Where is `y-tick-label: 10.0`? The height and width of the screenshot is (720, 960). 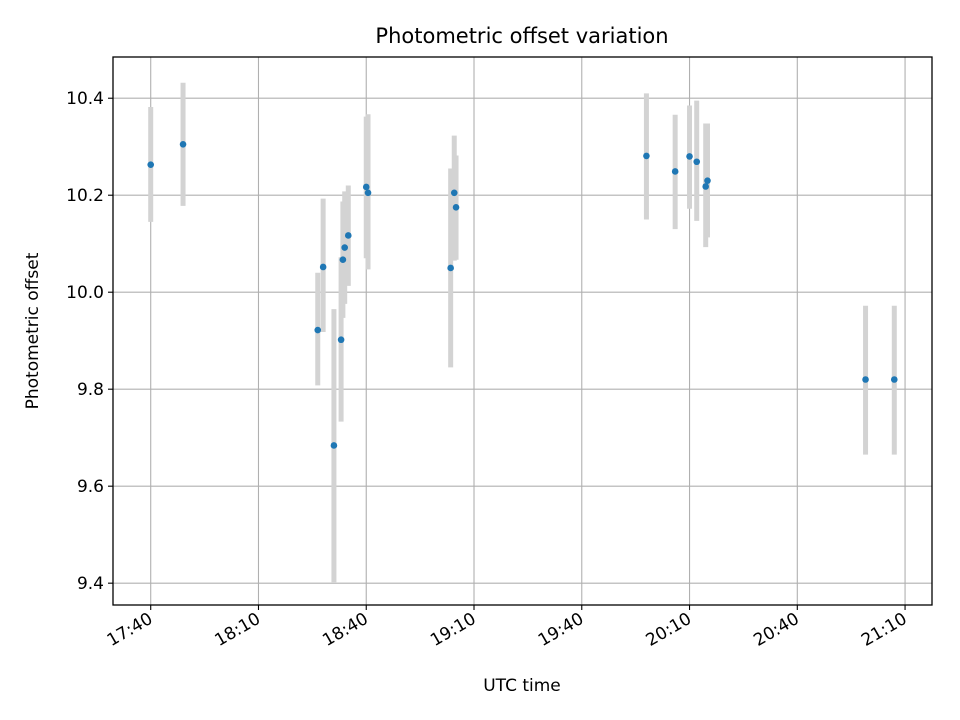 y-tick-label: 10.0 is located at coordinates (85, 293).